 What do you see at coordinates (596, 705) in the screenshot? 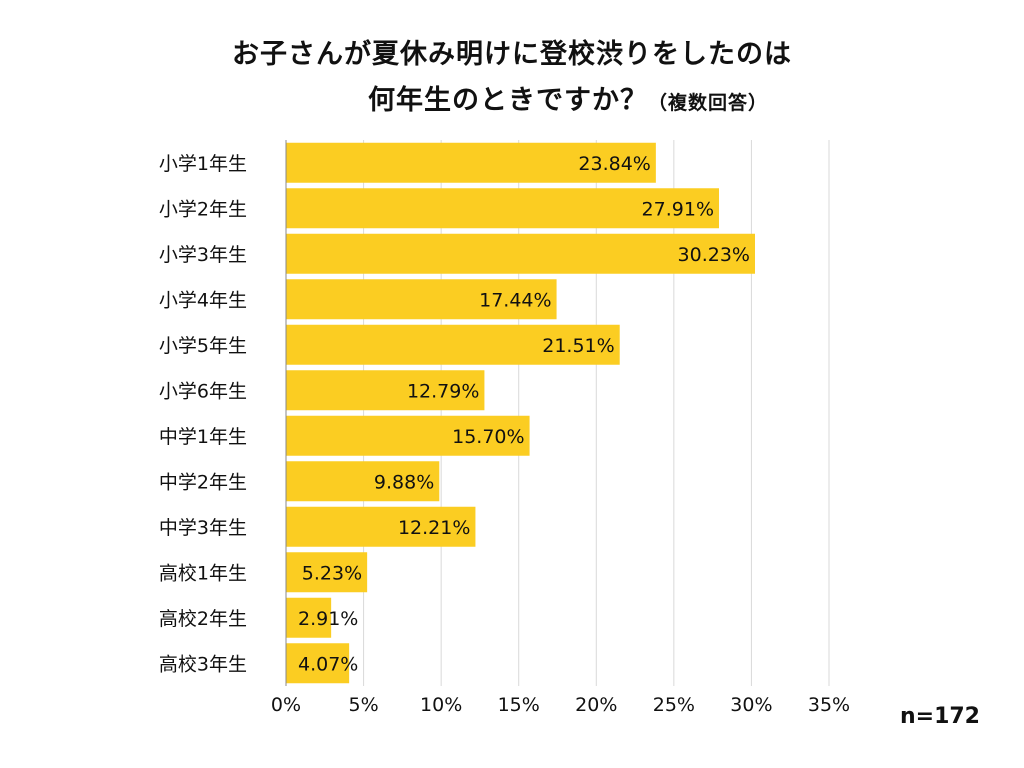
I see `x-tick-label: 20%` at bounding box center [596, 705].